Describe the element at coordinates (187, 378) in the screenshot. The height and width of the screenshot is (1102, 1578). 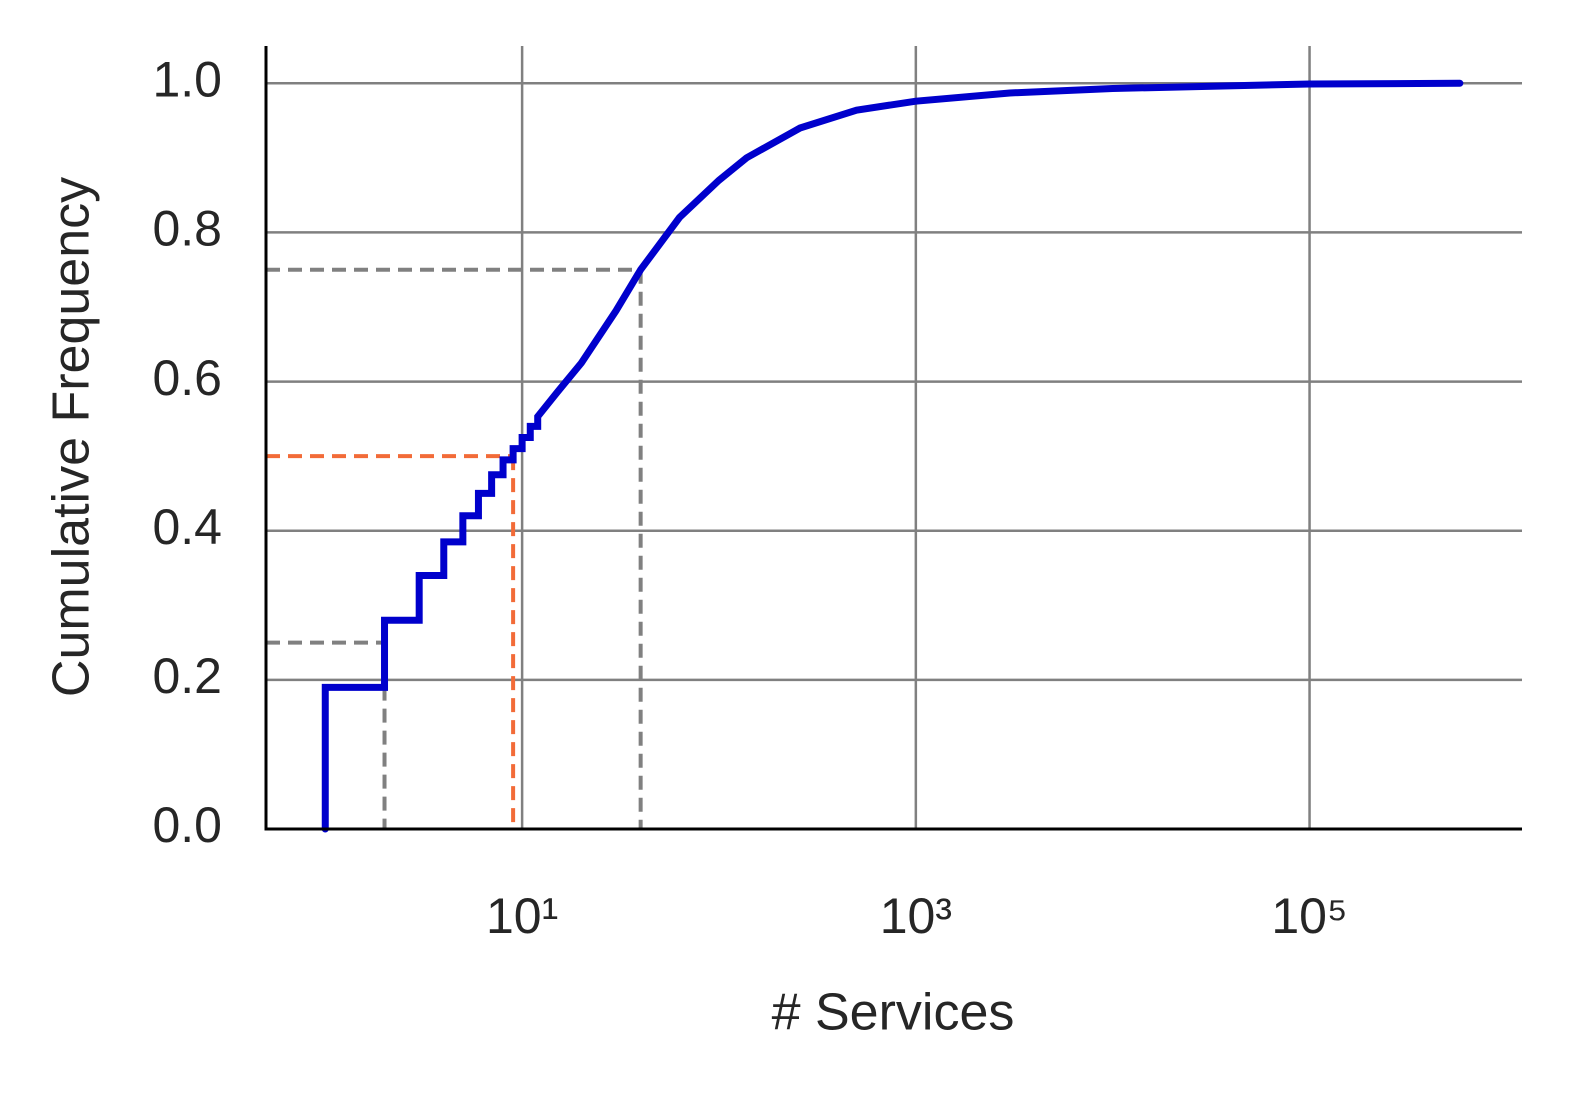
I see `y-tick-label: 0.6` at that location.